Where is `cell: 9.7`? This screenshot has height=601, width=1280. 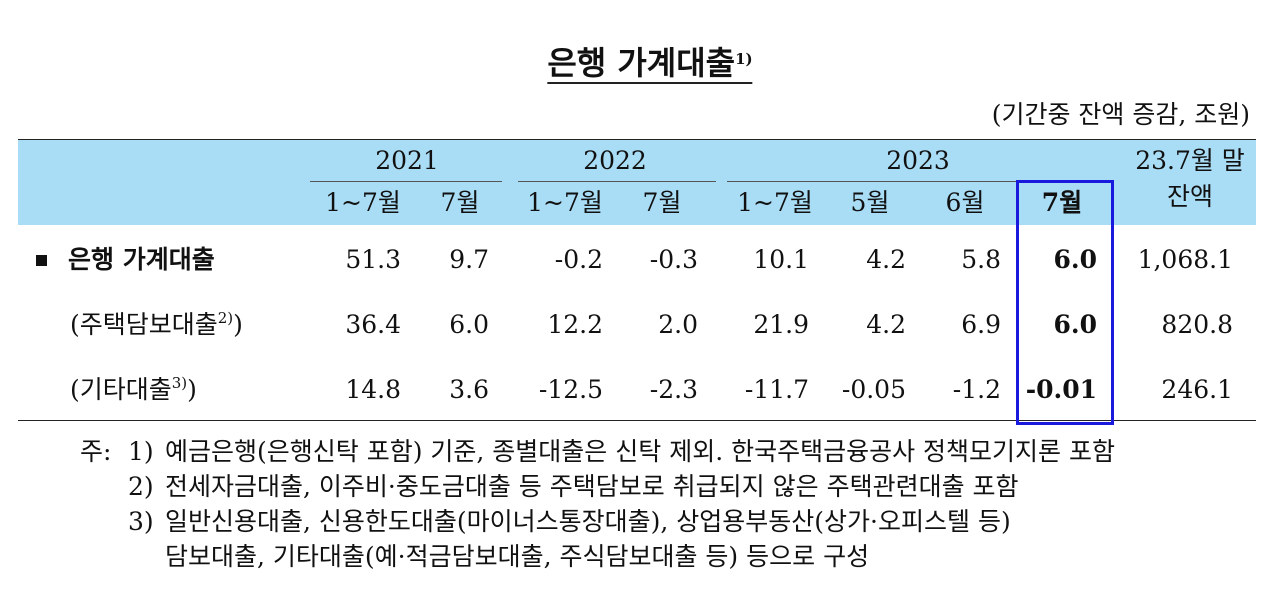
cell: 9.7 is located at coordinates (469, 259).